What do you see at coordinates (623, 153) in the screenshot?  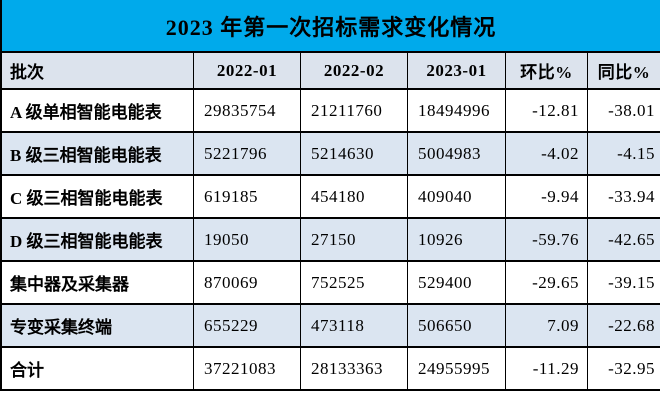 I see `cell-yoy-pct: -4.15` at bounding box center [623, 153].